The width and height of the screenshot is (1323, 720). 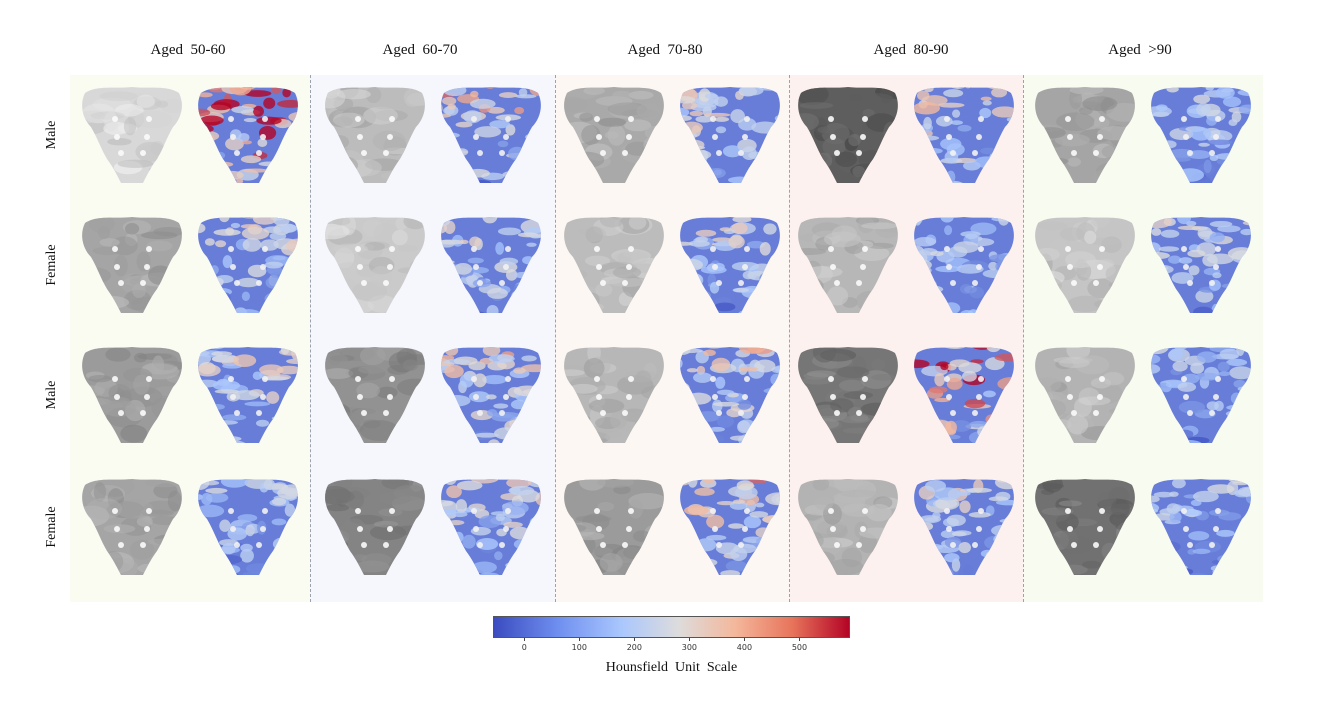 I want to click on colorbar-tick-label: 100, so click(x=579, y=647).